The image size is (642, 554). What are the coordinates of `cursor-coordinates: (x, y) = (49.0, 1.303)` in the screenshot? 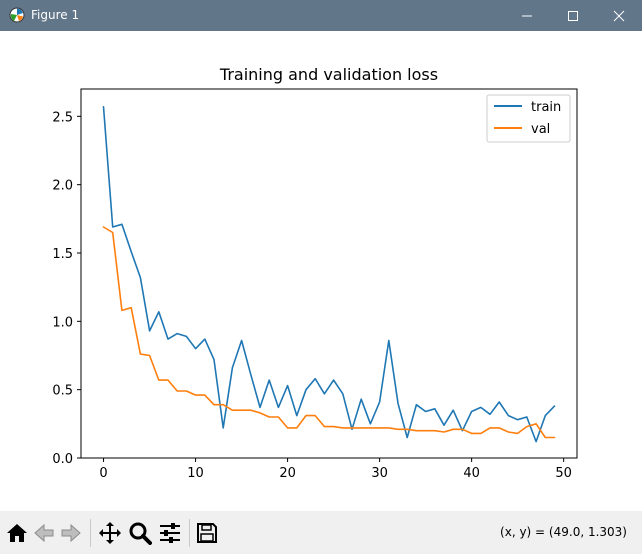 It's located at (563, 532).